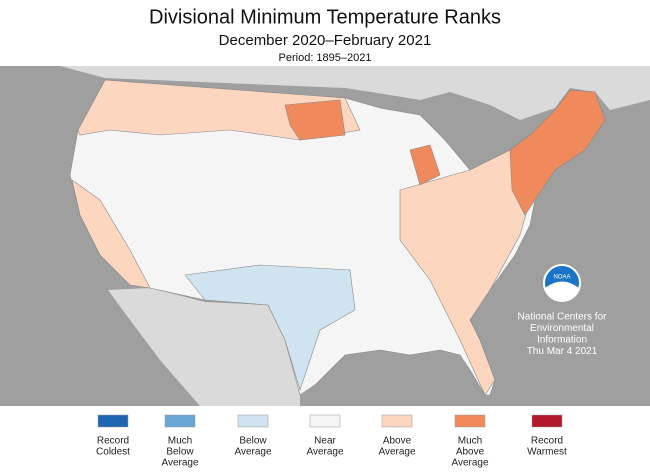  What do you see at coordinates (562, 351) in the screenshot?
I see `credit-line: Thu Mar 4 2021` at bounding box center [562, 351].